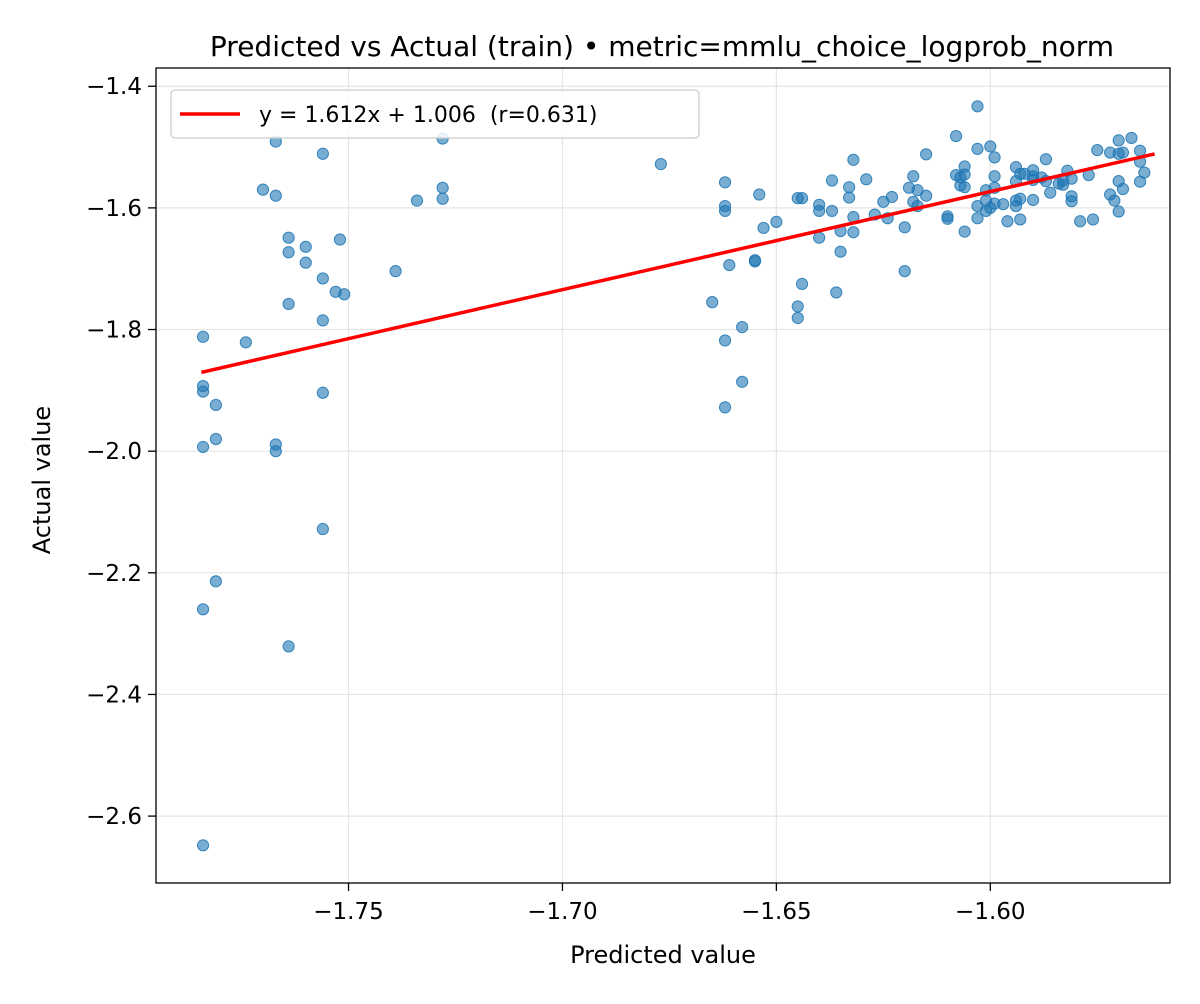 Image resolution: width=1200 pixels, height=1004 pixels. Describe the element at coordinates (428, 115) in the screenshot. I see `legend-fit-label: y = 1.612x + 1.006 (r=0.631)` at that location.